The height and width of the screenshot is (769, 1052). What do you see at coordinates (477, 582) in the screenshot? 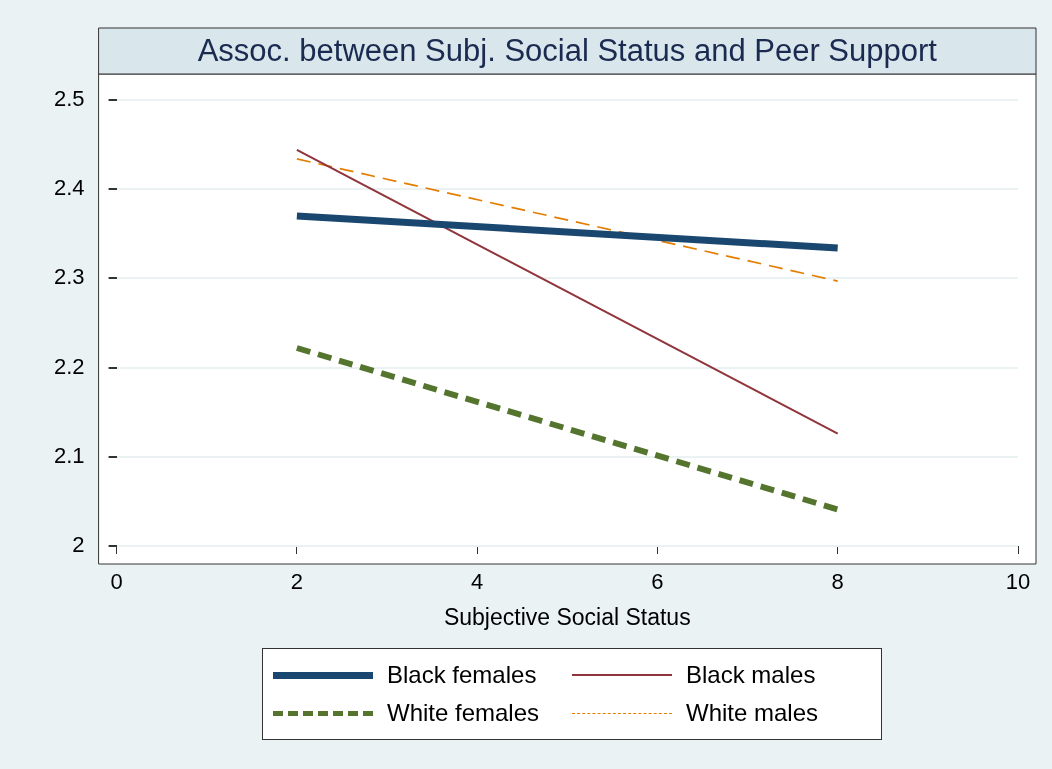
I see `x-tick-label: 4` at bounding box center [477, 582].